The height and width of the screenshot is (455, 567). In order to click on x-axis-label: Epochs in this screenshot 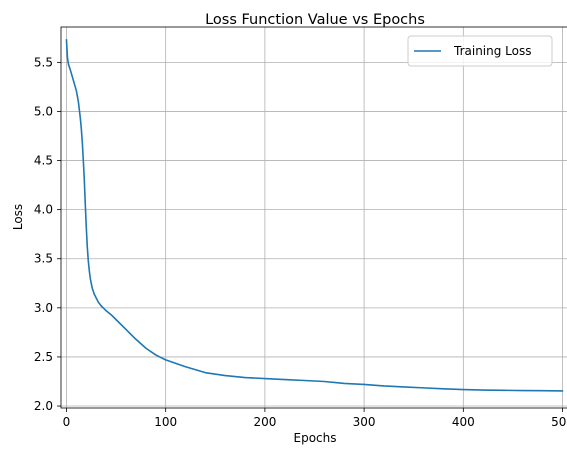, I will do `click(315, 438)`.